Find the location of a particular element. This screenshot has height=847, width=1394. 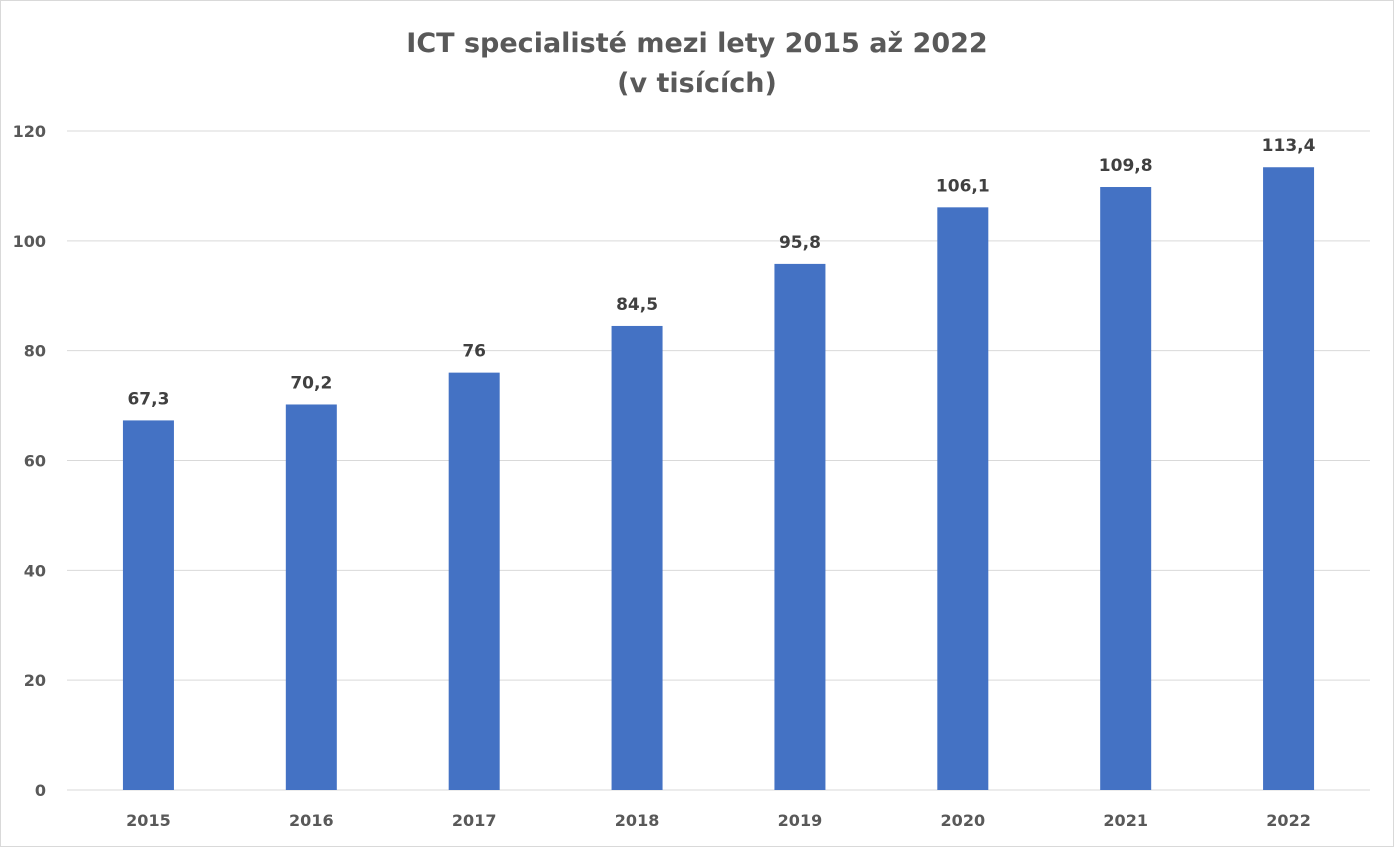

x-tick-label: 2020 is located at coordinates (963, 820).